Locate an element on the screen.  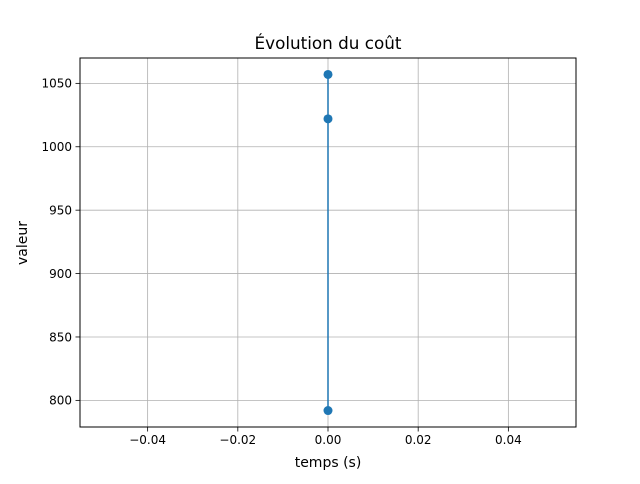
y-tick-label: 850 is located at coordinates (60, 337).